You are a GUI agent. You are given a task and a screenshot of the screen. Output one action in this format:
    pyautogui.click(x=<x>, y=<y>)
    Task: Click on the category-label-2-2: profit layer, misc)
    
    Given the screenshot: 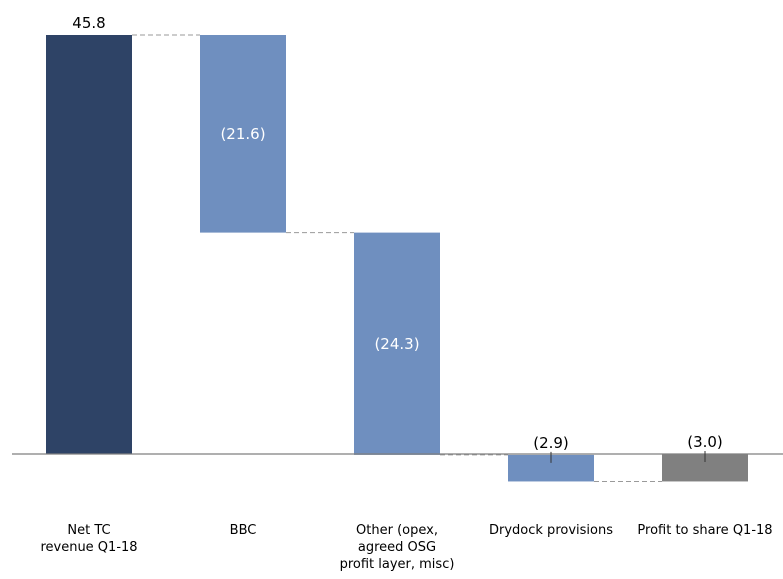 What is the action you would take?
    pyautogui.click(x=397, y=564)
    